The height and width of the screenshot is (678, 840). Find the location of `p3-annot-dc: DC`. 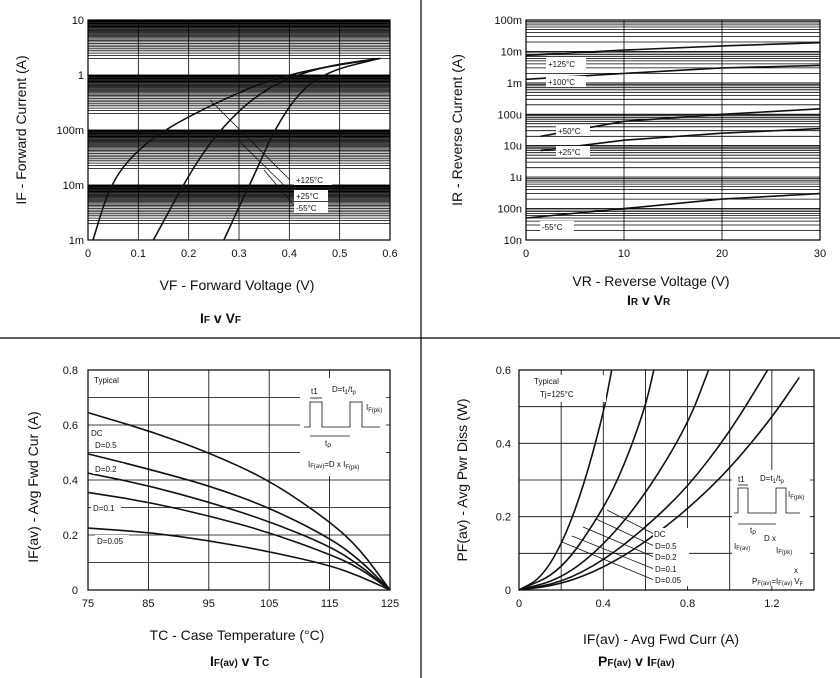

p3-annot-dc: DC is located at coordinates (97, 433).